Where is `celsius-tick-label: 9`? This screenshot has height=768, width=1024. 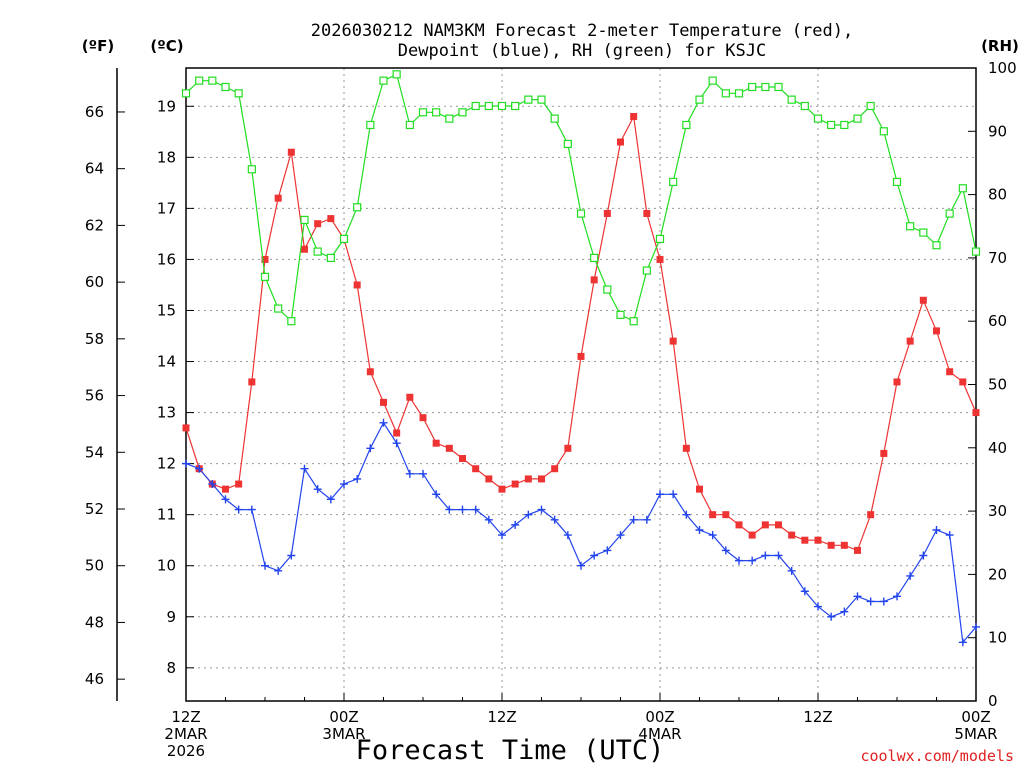 celsius-tick-label: 9 is located at coordinates (171, 617).